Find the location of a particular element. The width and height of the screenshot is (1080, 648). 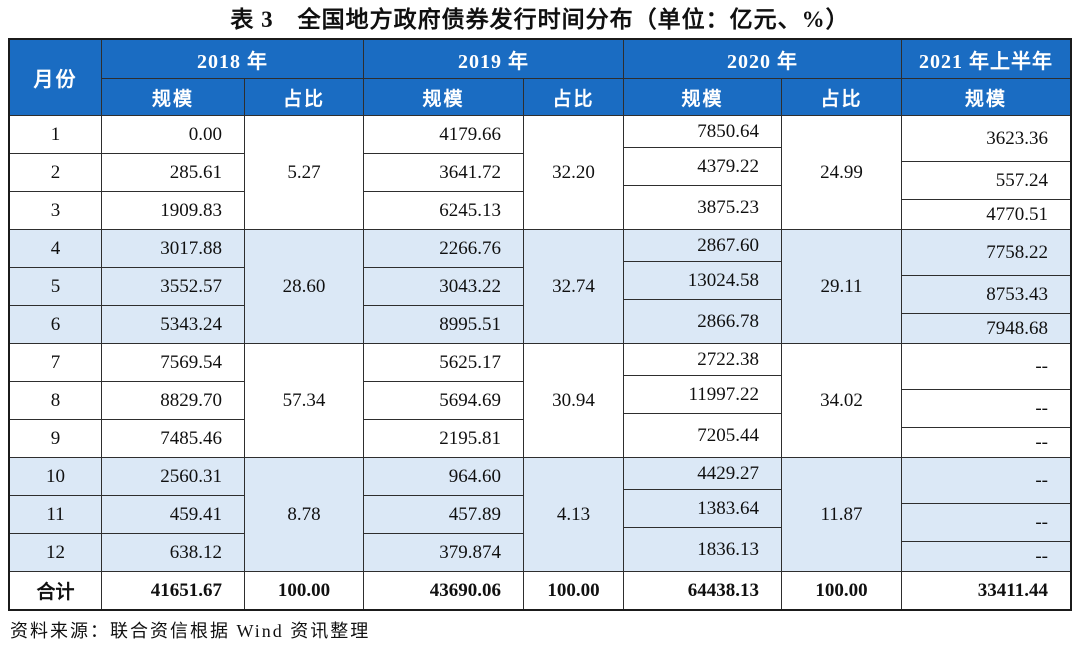

scale-cell: 2266.76 is located at coordinates (443, 249).